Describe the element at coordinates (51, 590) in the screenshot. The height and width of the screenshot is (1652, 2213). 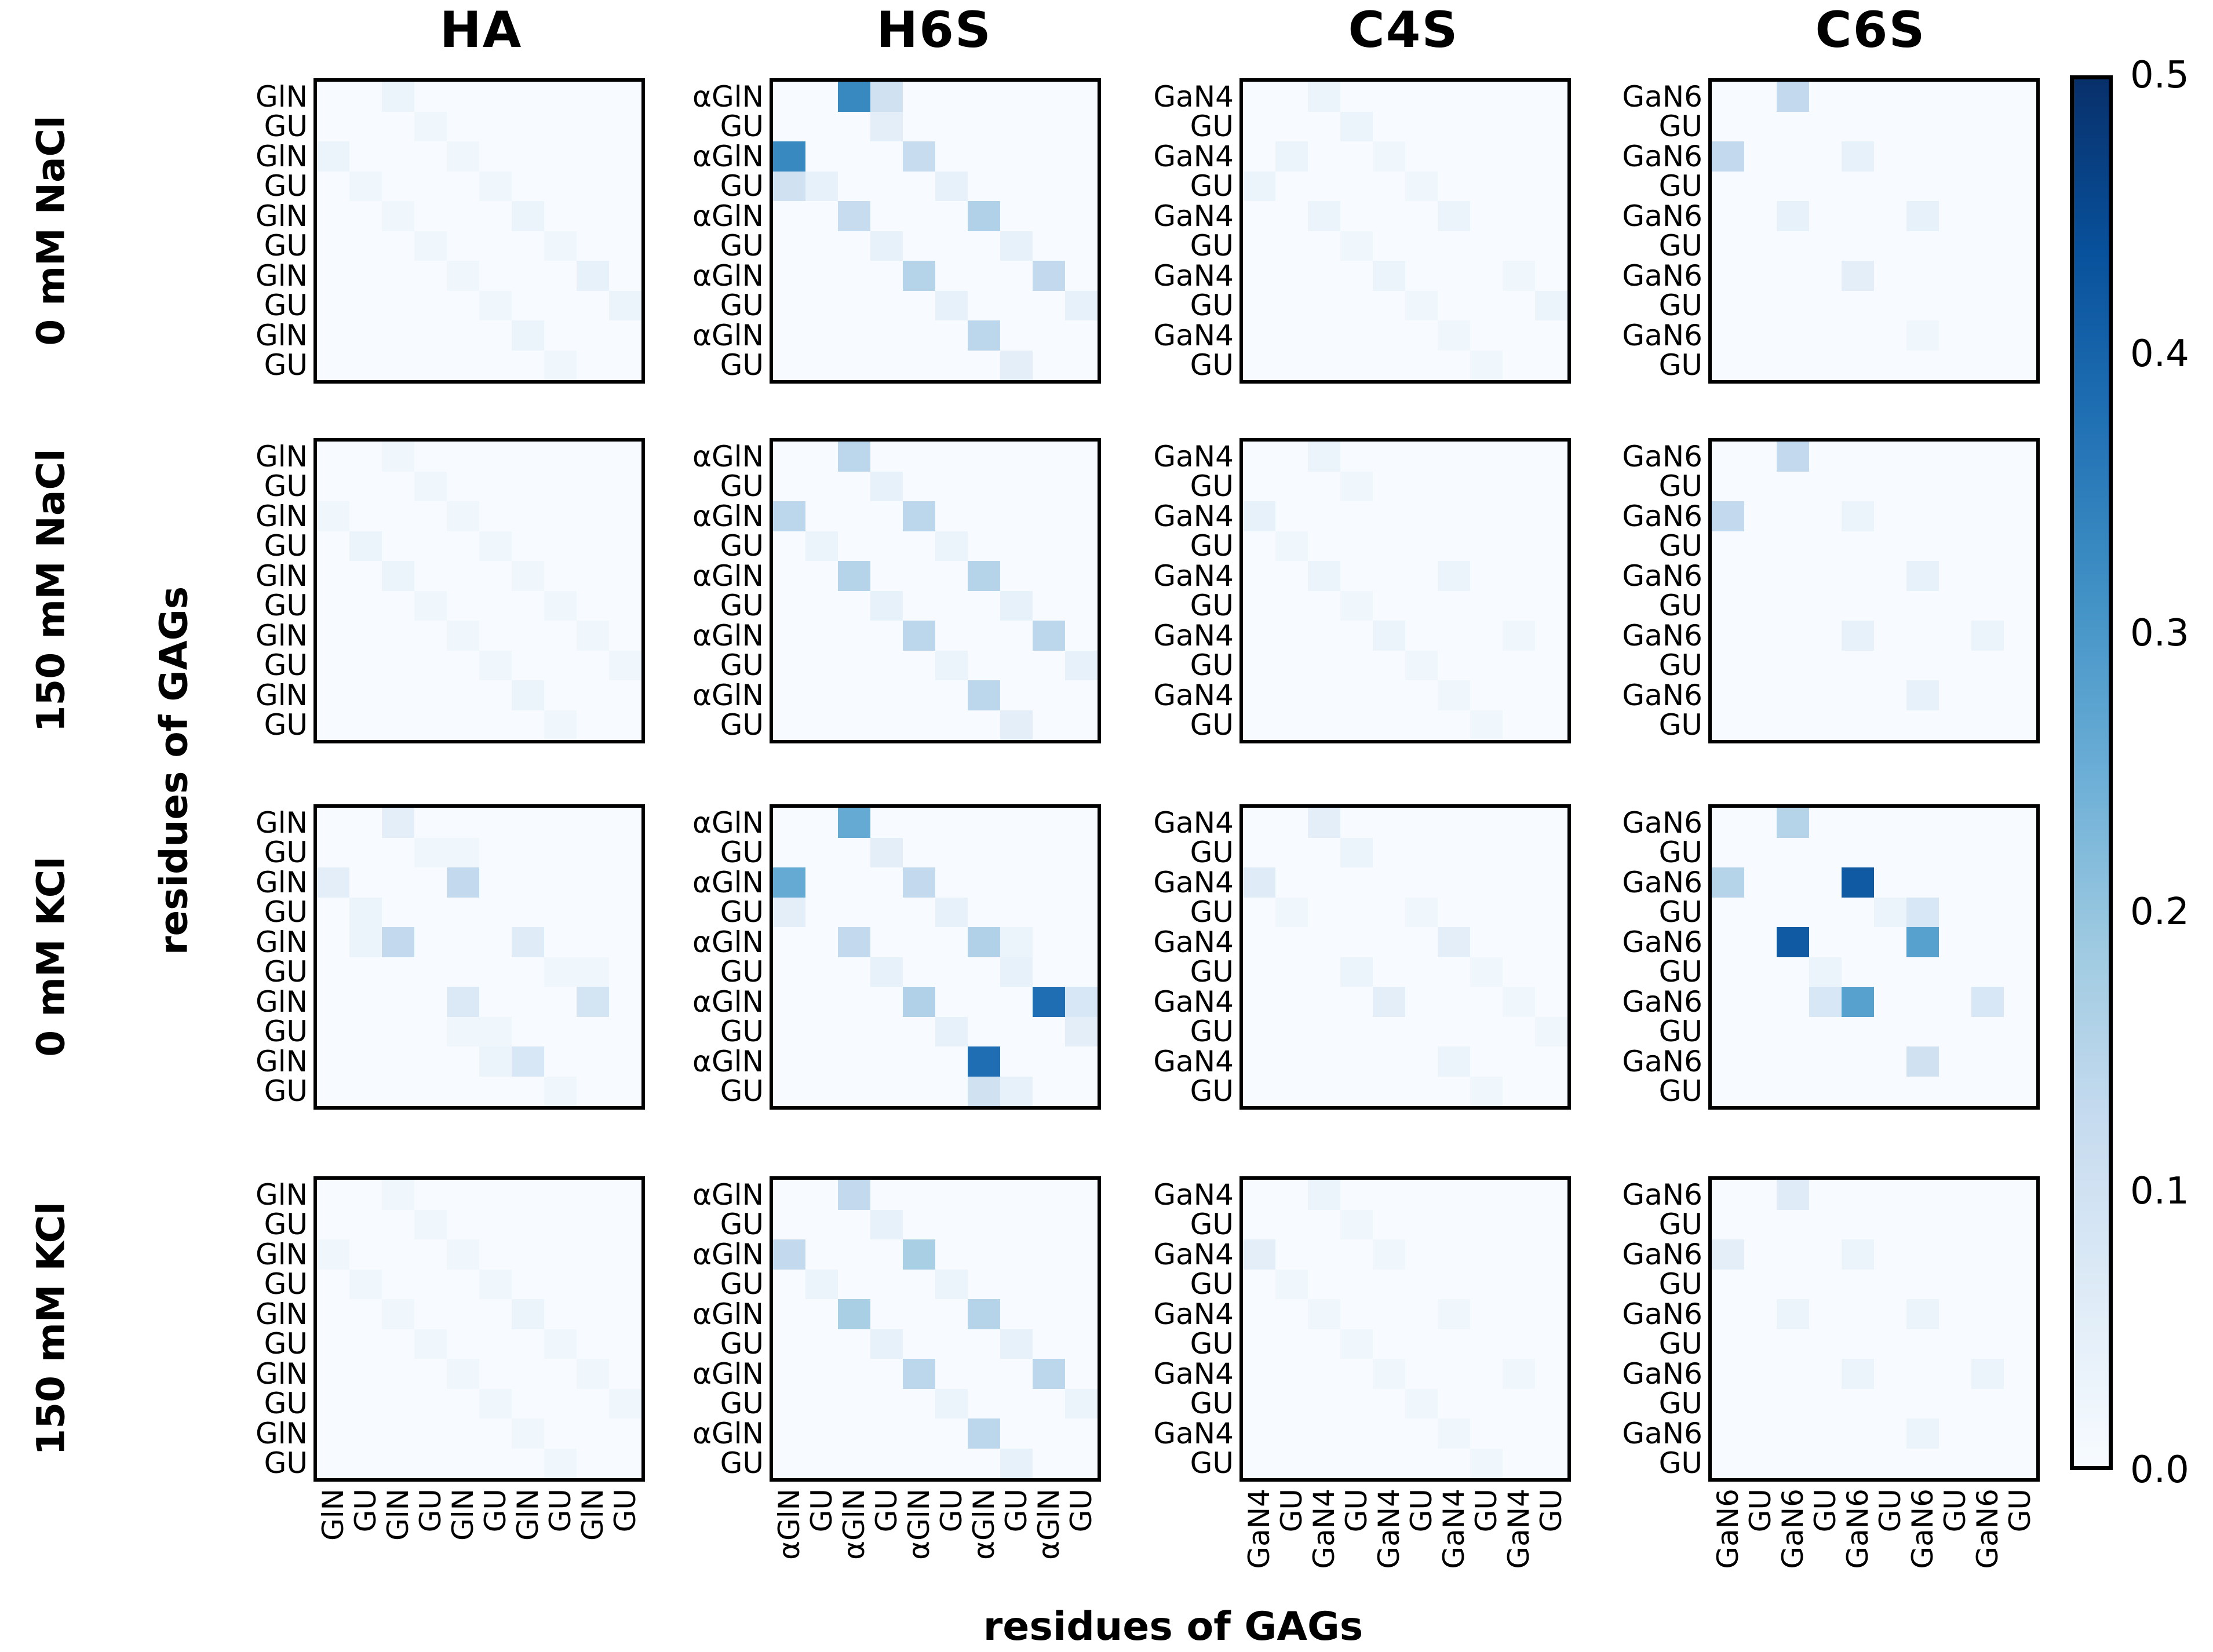
I see `row-label-150mm-nacl: 150 mM NaCl` at that location.